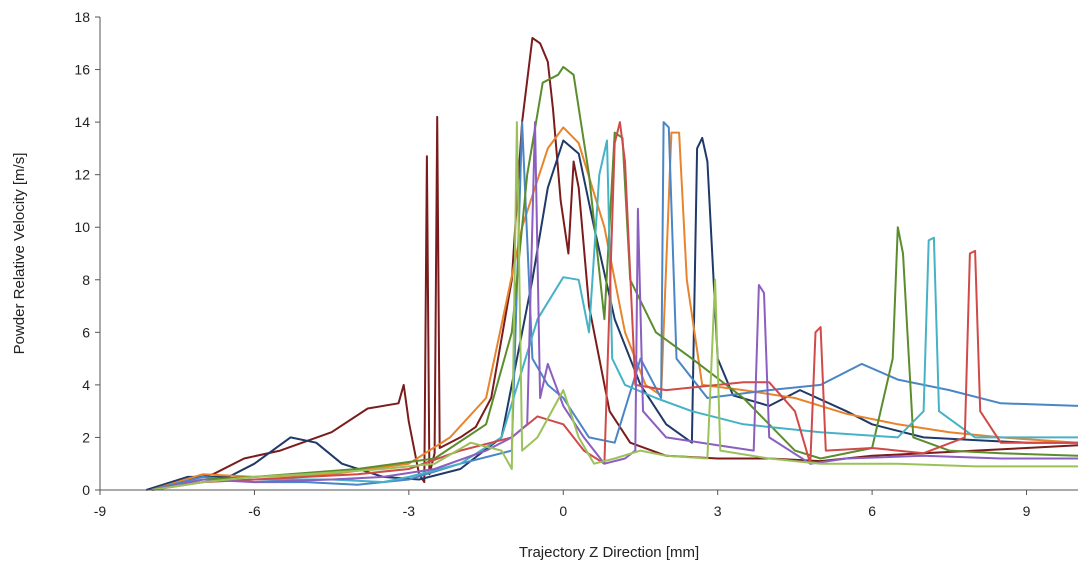 The image size is (1081, 568). What do you see at coordinates (82, 227) in the screenshot?
I see `y-tick-label: 10` at bounding box center [82, 227].